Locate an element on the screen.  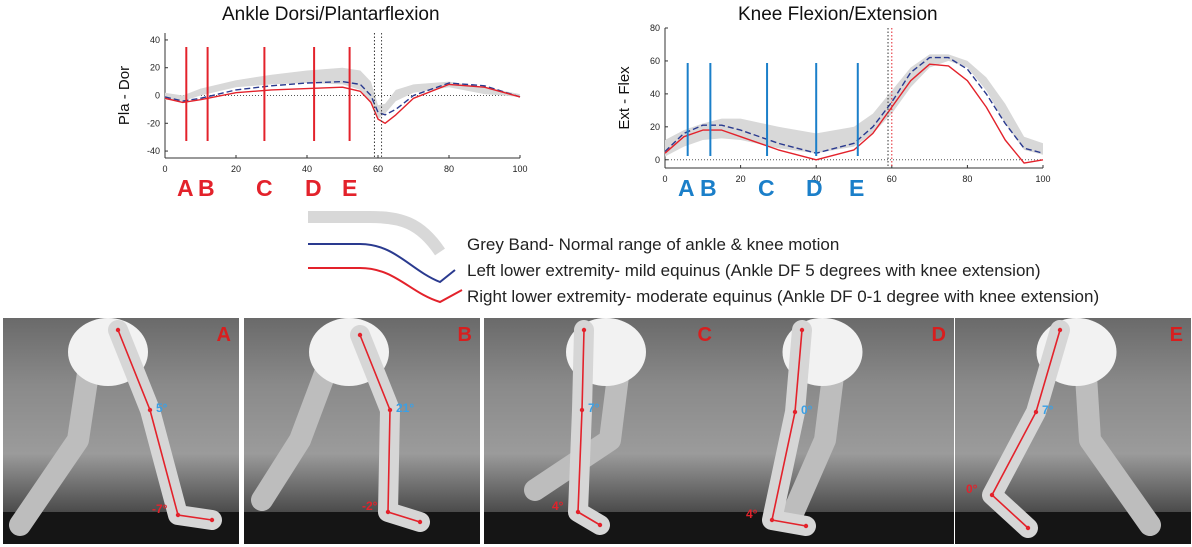
knee-phase-letter-e: E is located at coordinates (857, 188).